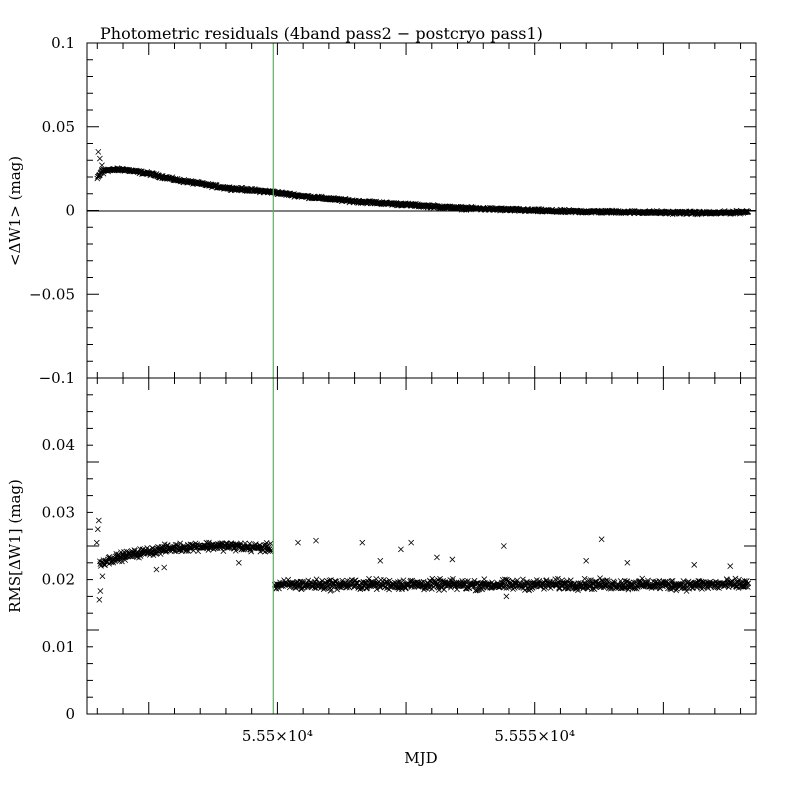  I want to click on x-tick-label: 5.555×10⁴, so click(534, 736).